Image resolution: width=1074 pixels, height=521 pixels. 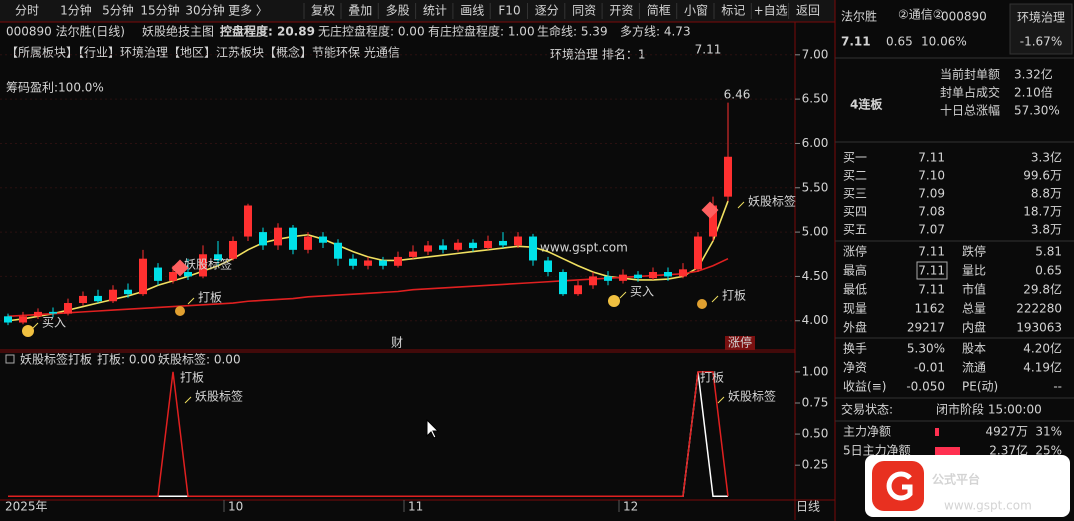 I want to click on indicator-readout: 有庄控盘程度: 1.00, so click(x=481, y=31).